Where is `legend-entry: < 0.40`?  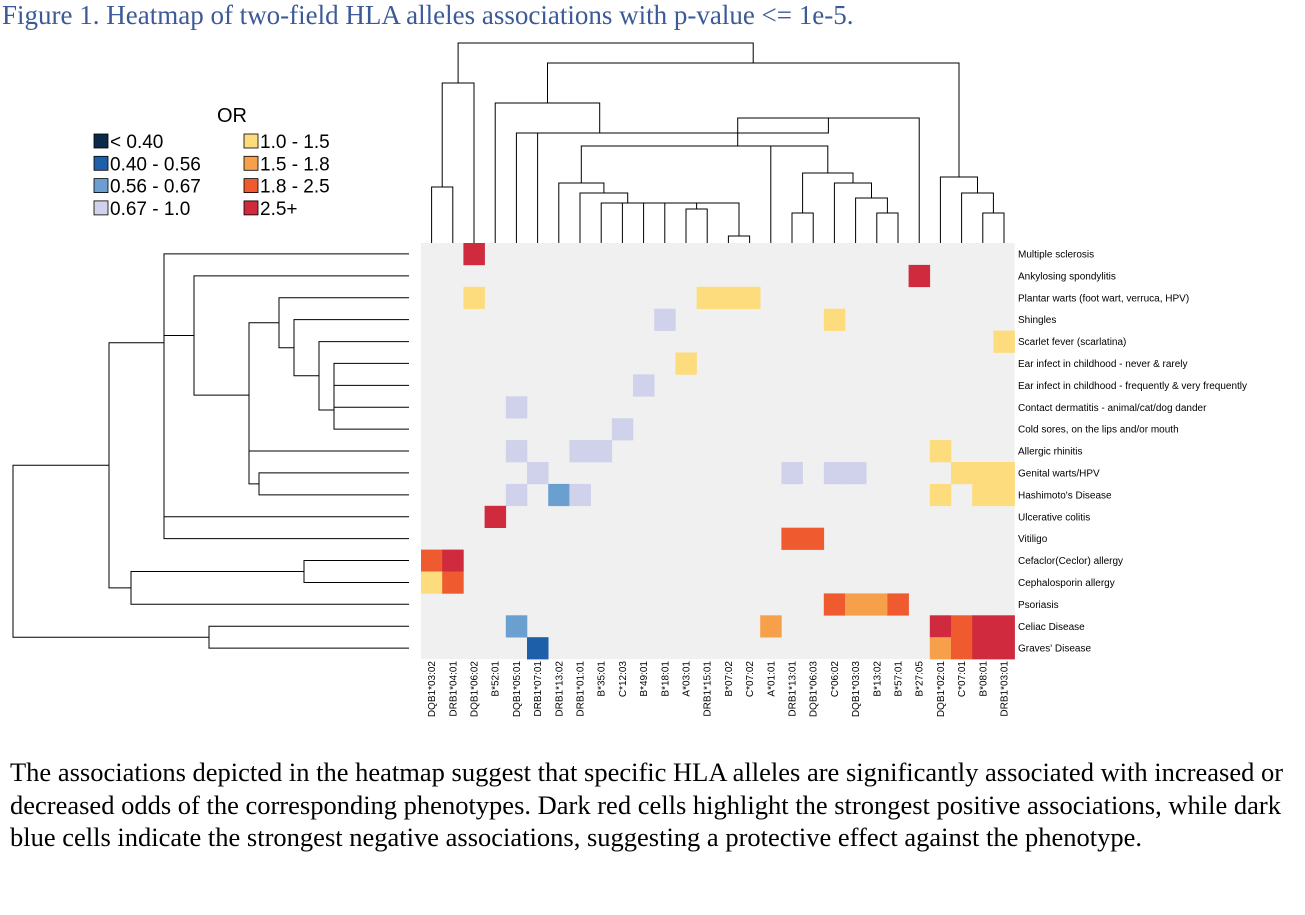
legend-entry: < 0.40 is located at coordinates (128, 142).